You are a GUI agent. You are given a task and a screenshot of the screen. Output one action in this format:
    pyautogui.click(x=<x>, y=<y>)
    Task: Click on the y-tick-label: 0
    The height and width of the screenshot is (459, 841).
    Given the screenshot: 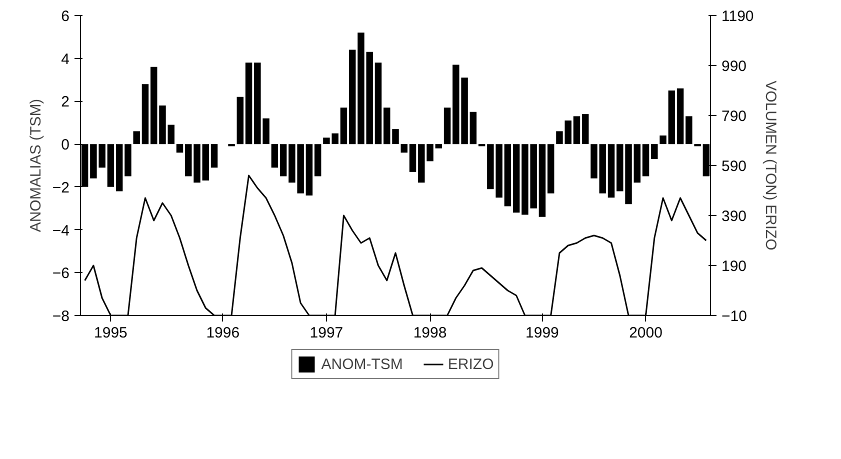 What is the action you would take?
    pyautogui.click(x=65, y=145)
    